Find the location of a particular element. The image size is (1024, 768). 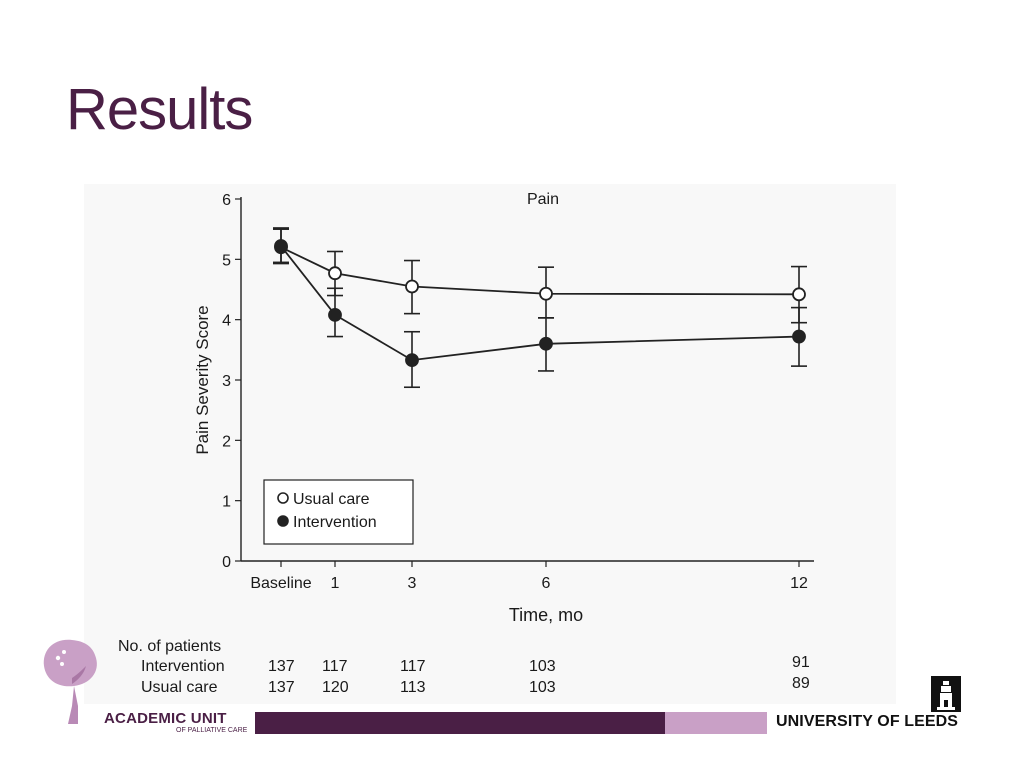

legend-box is located at coordinates (338, 512).